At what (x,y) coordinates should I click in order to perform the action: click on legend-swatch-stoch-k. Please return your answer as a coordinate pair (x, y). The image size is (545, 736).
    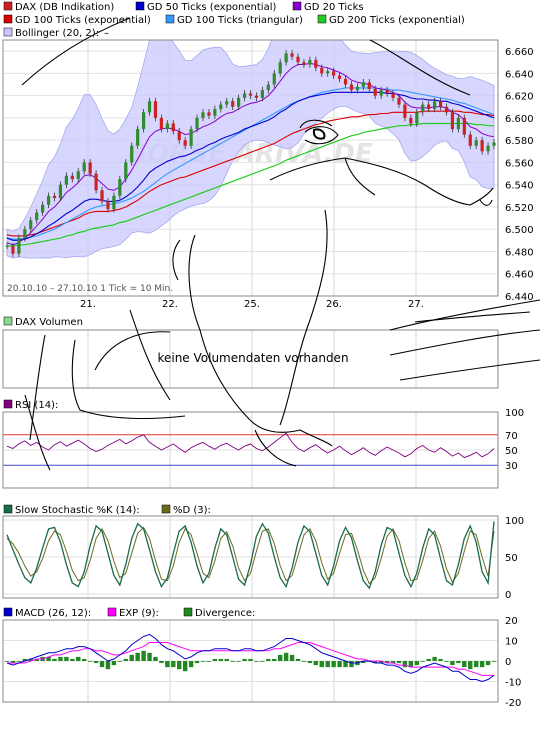
    Looking at the image, I should click on (8, 509).